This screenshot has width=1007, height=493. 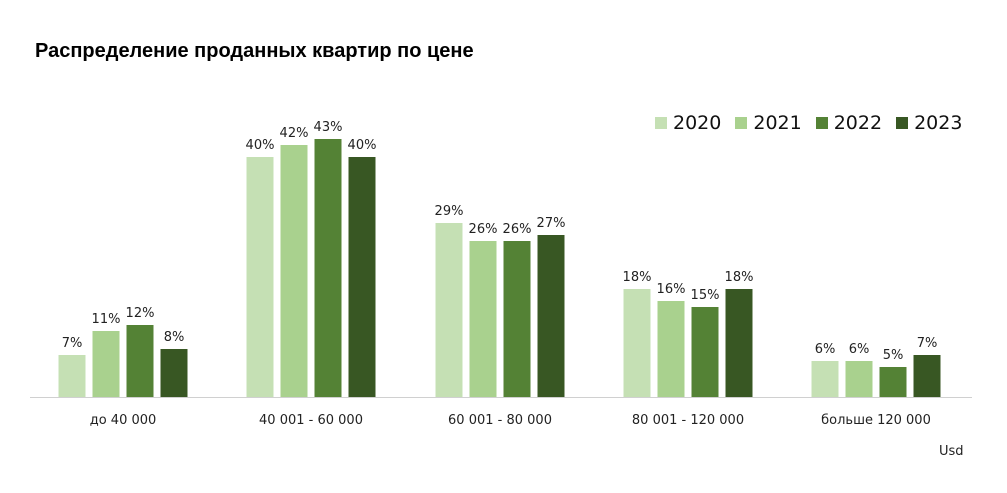 I want to click on data-label: 16%, so click(x=671, y=289).